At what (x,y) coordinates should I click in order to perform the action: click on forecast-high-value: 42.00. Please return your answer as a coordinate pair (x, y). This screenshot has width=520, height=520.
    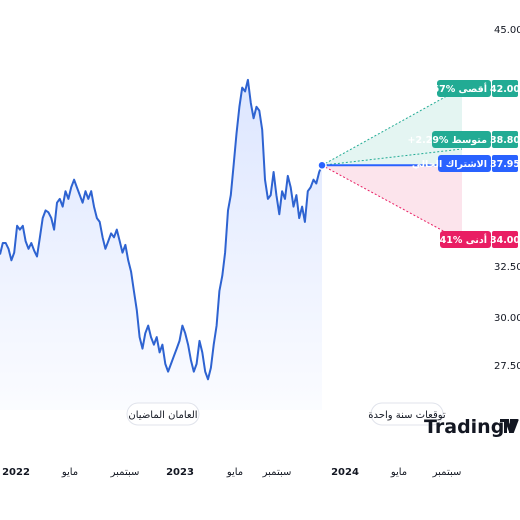
    Looking at the image, I should click on (505, 89).